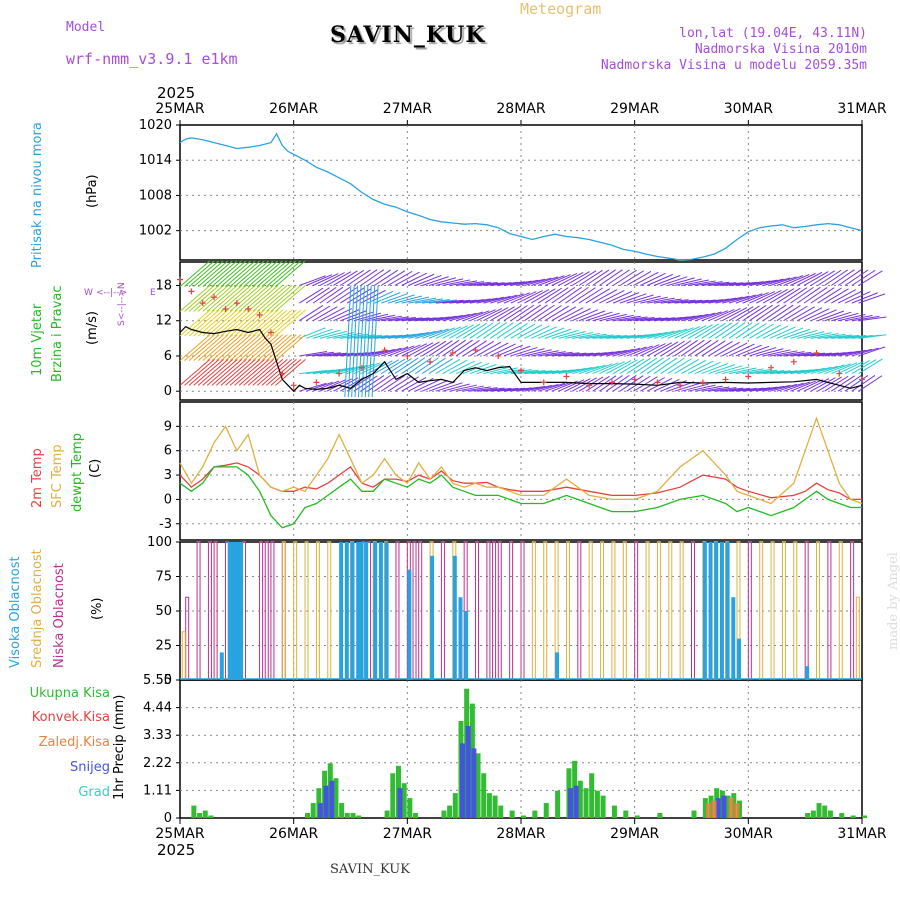 Image resolution: width=900 pixels, height=900 pixels. What do you see at coordinates (155, 125) in the screenshot?
I see `y-tick-label: 1020` at bounding box center [155, 125].